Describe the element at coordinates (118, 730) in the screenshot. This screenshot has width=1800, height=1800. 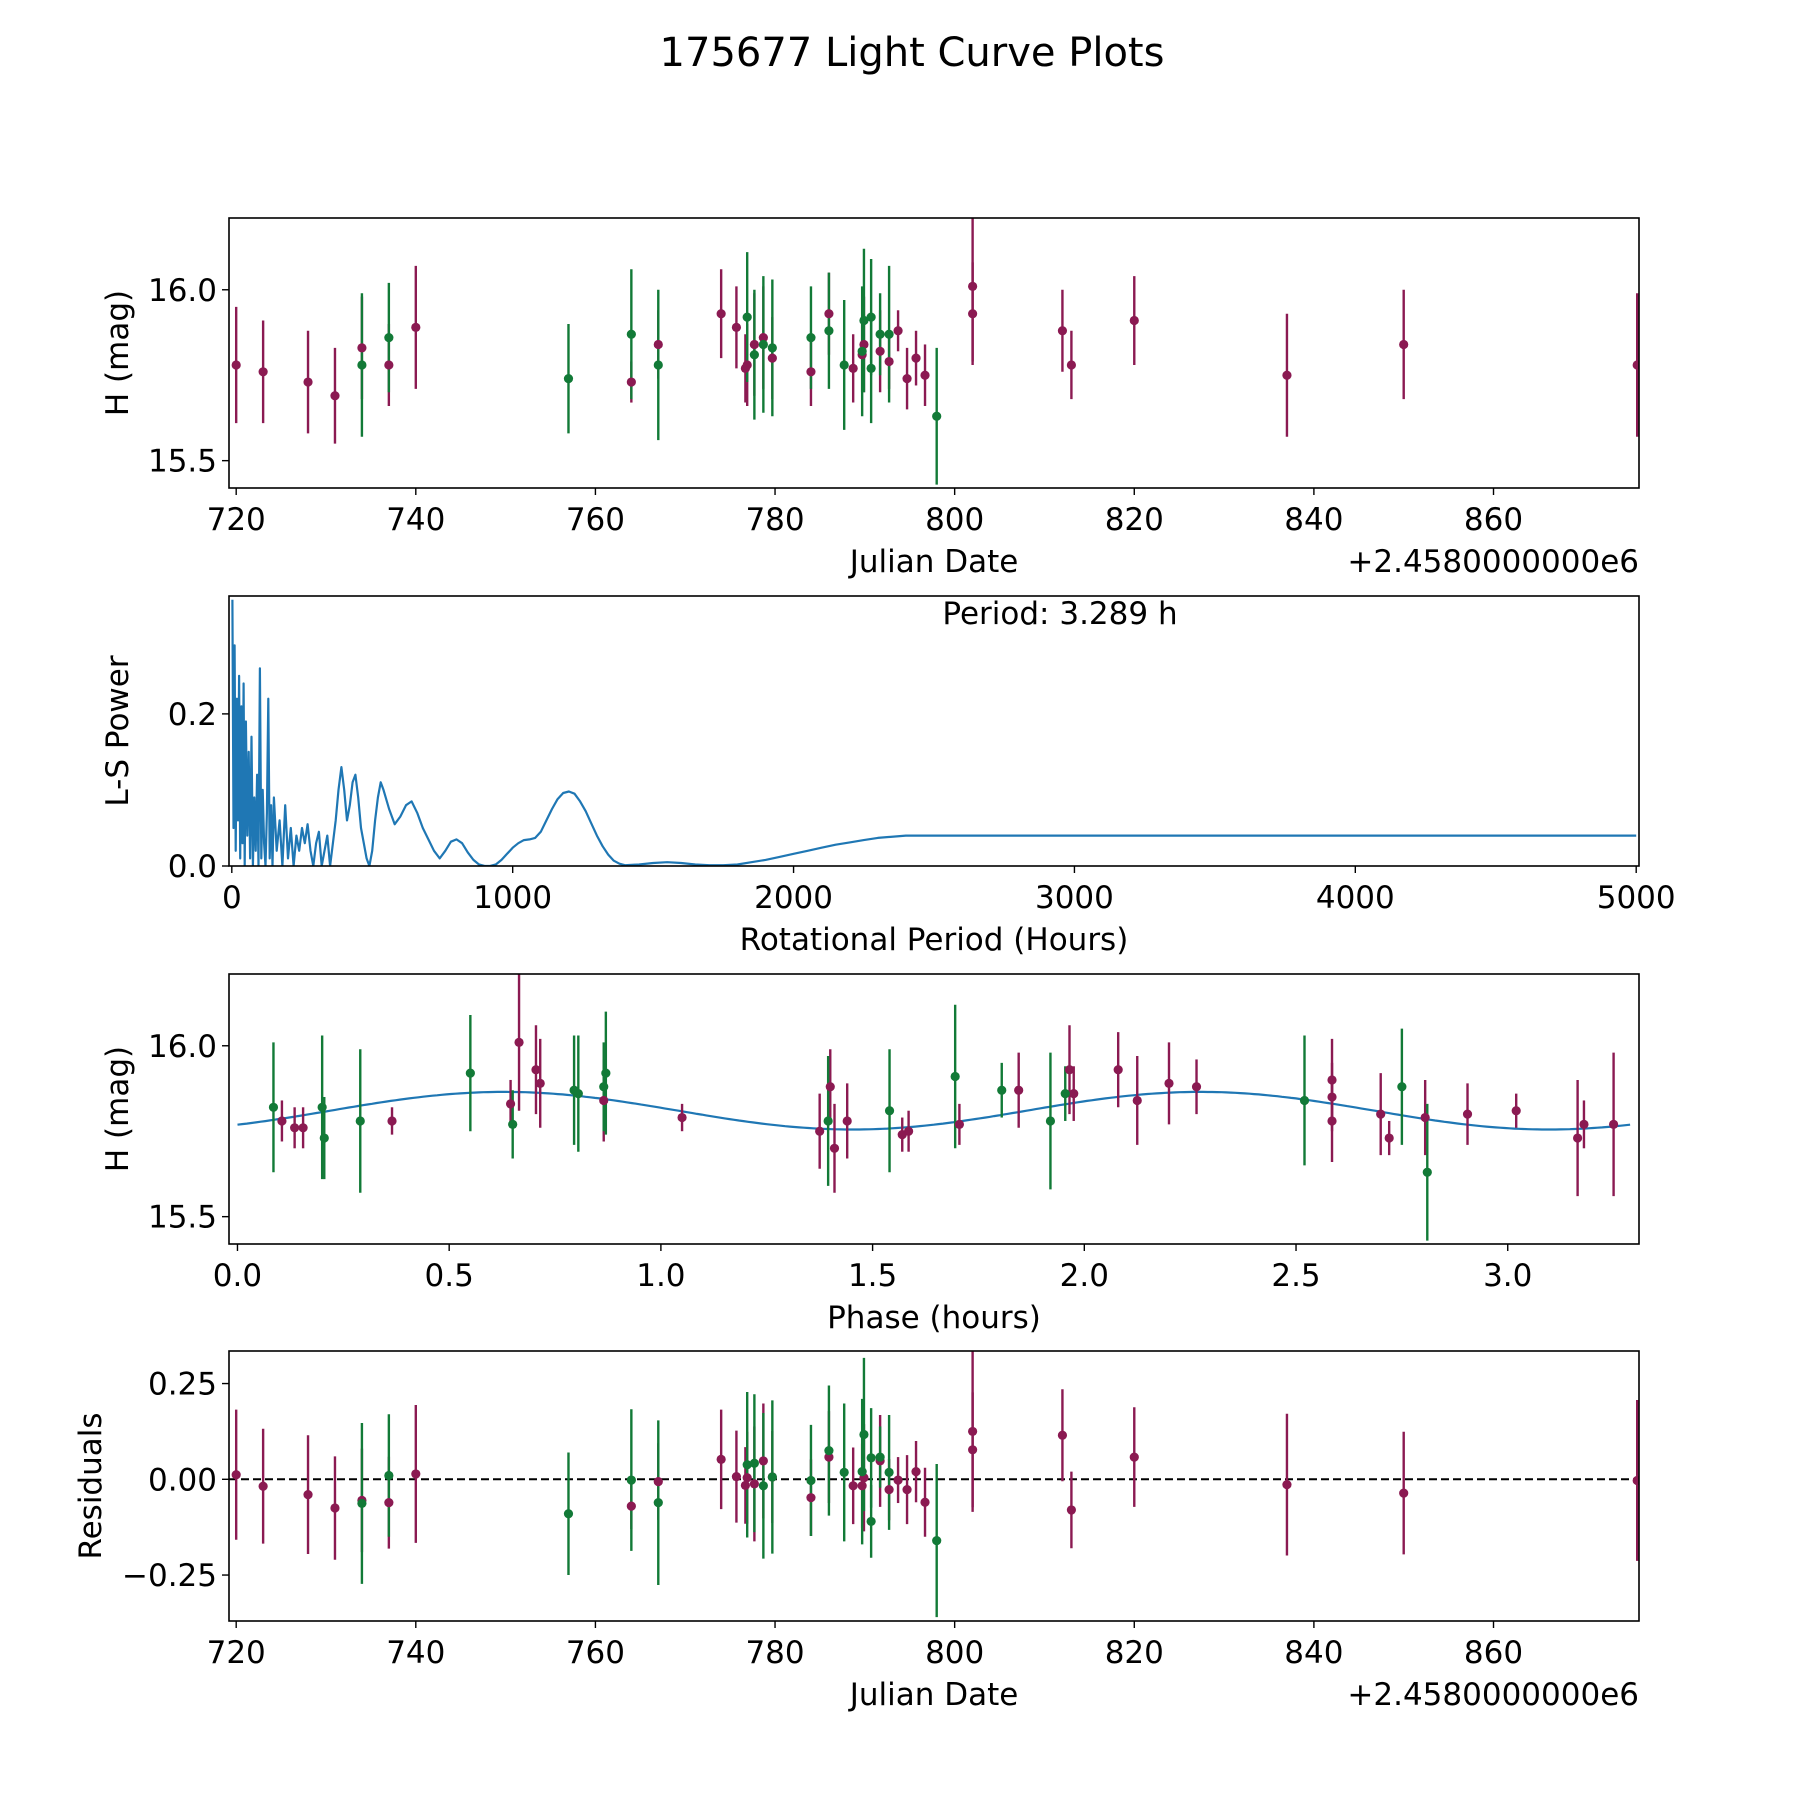
I see `y-axis-label: L-S Power` at that location.